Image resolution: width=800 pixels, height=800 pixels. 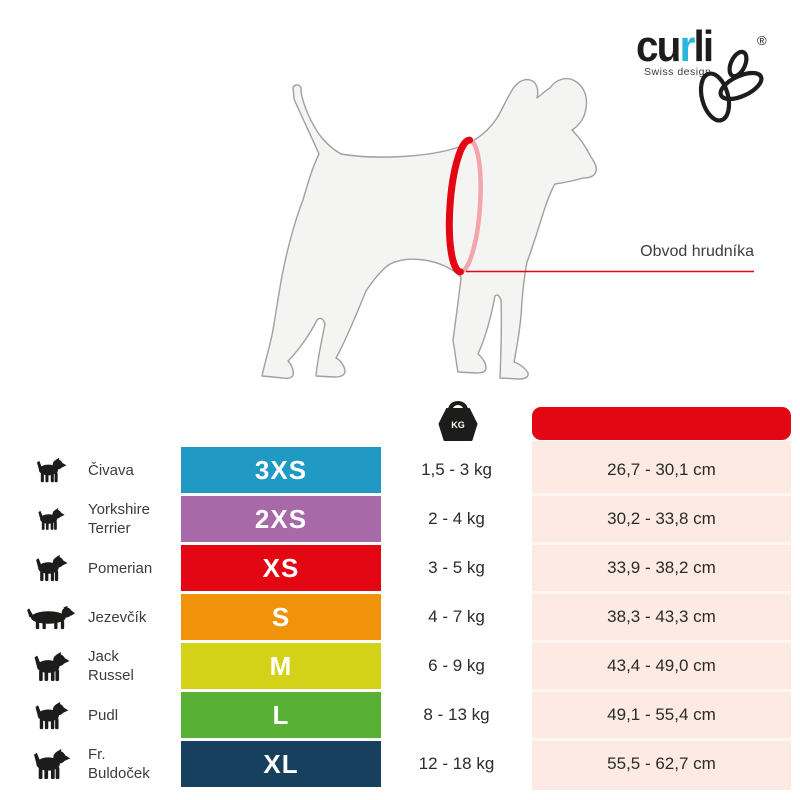 I want to click on table-row: Čivava 3XS 1,5 - 3 kg 26,7 - 30,1 cm, so click(x=400, y=470).